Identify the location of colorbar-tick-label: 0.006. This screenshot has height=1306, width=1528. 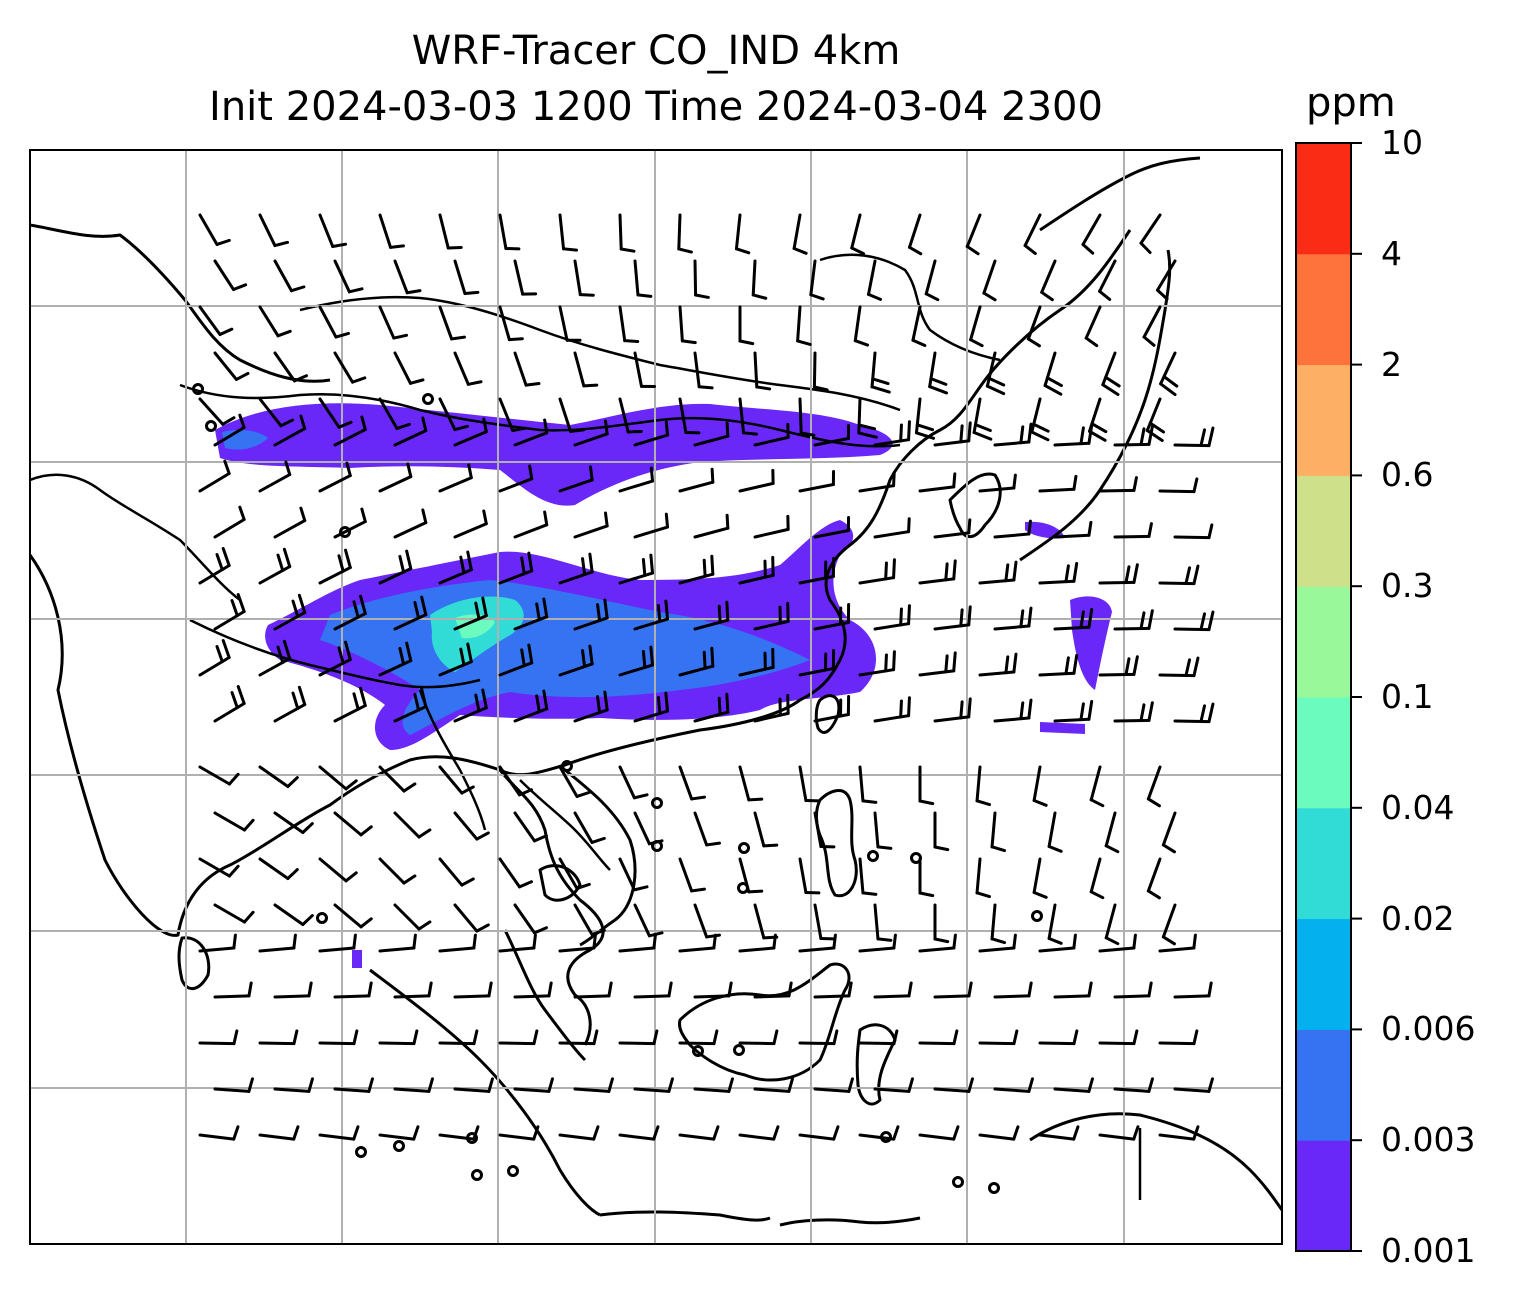
(1428, 1029).